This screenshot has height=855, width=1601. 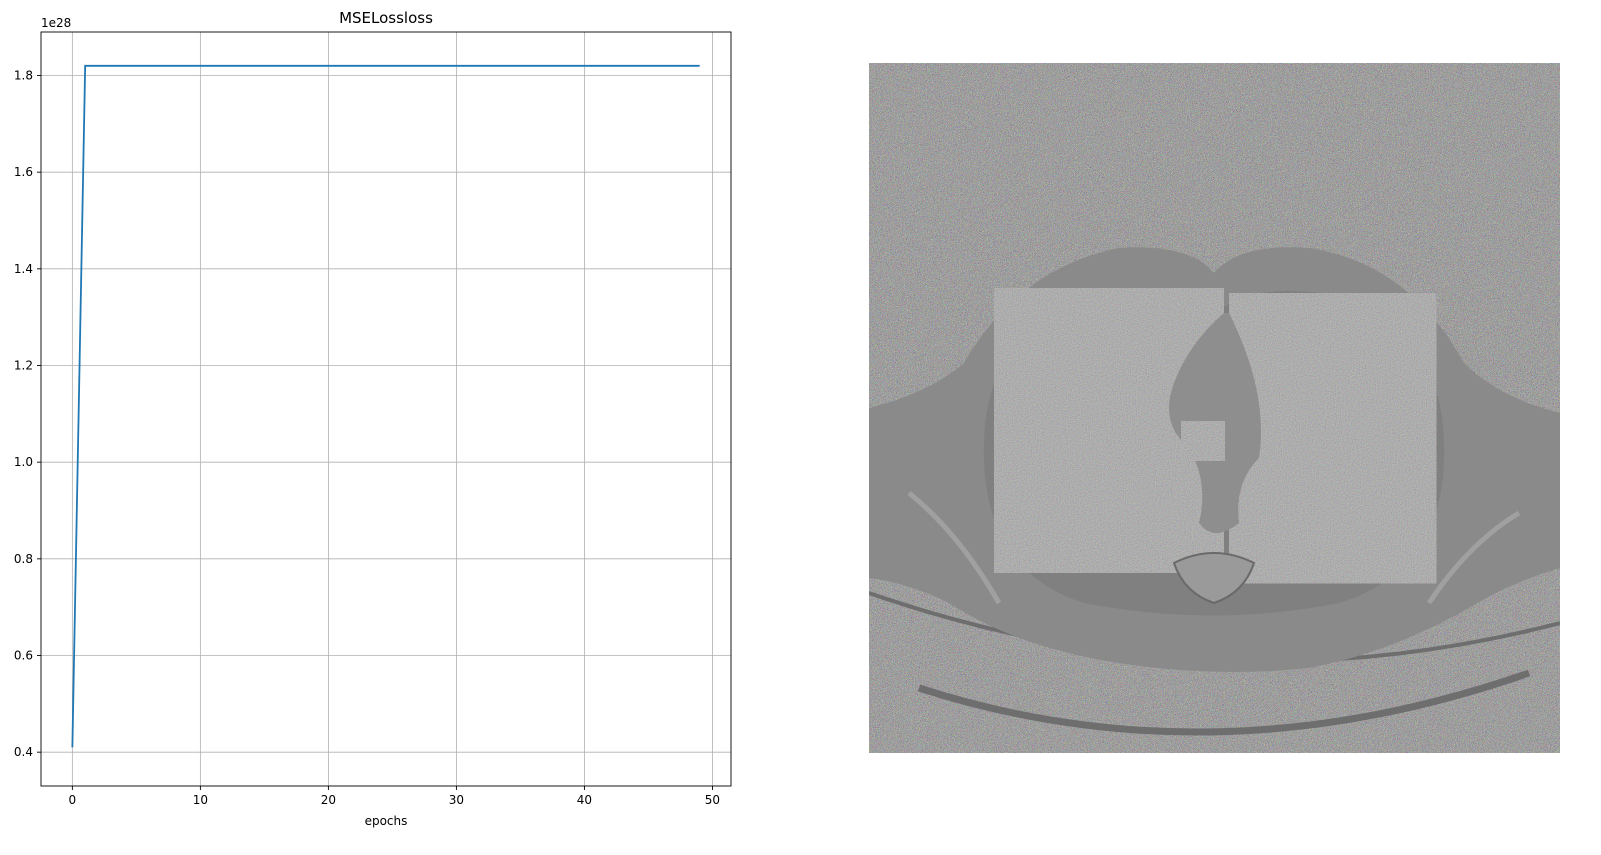 I want to click on ct-mediastinum, so click(x=1215, y=423).